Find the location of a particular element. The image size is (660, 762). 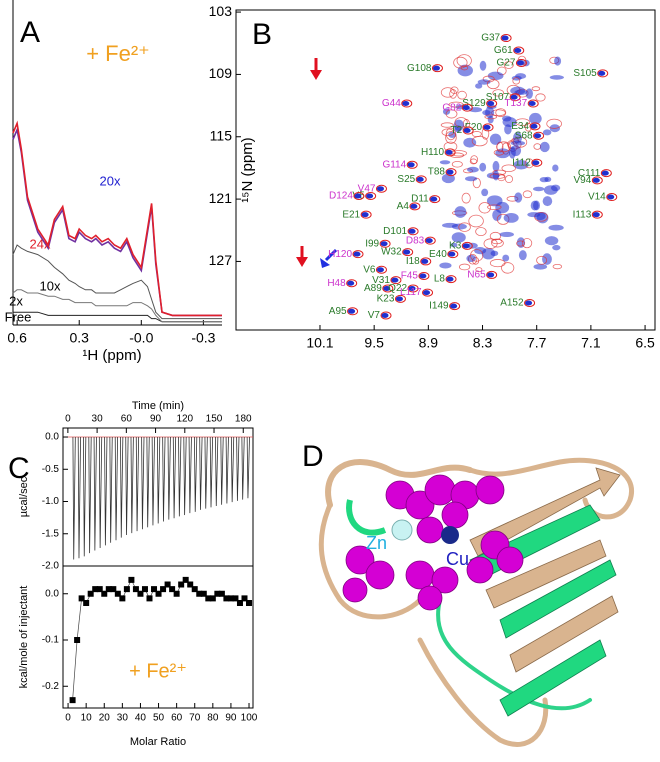

x-tick-label: 40 is located at coordinates (141, 718).